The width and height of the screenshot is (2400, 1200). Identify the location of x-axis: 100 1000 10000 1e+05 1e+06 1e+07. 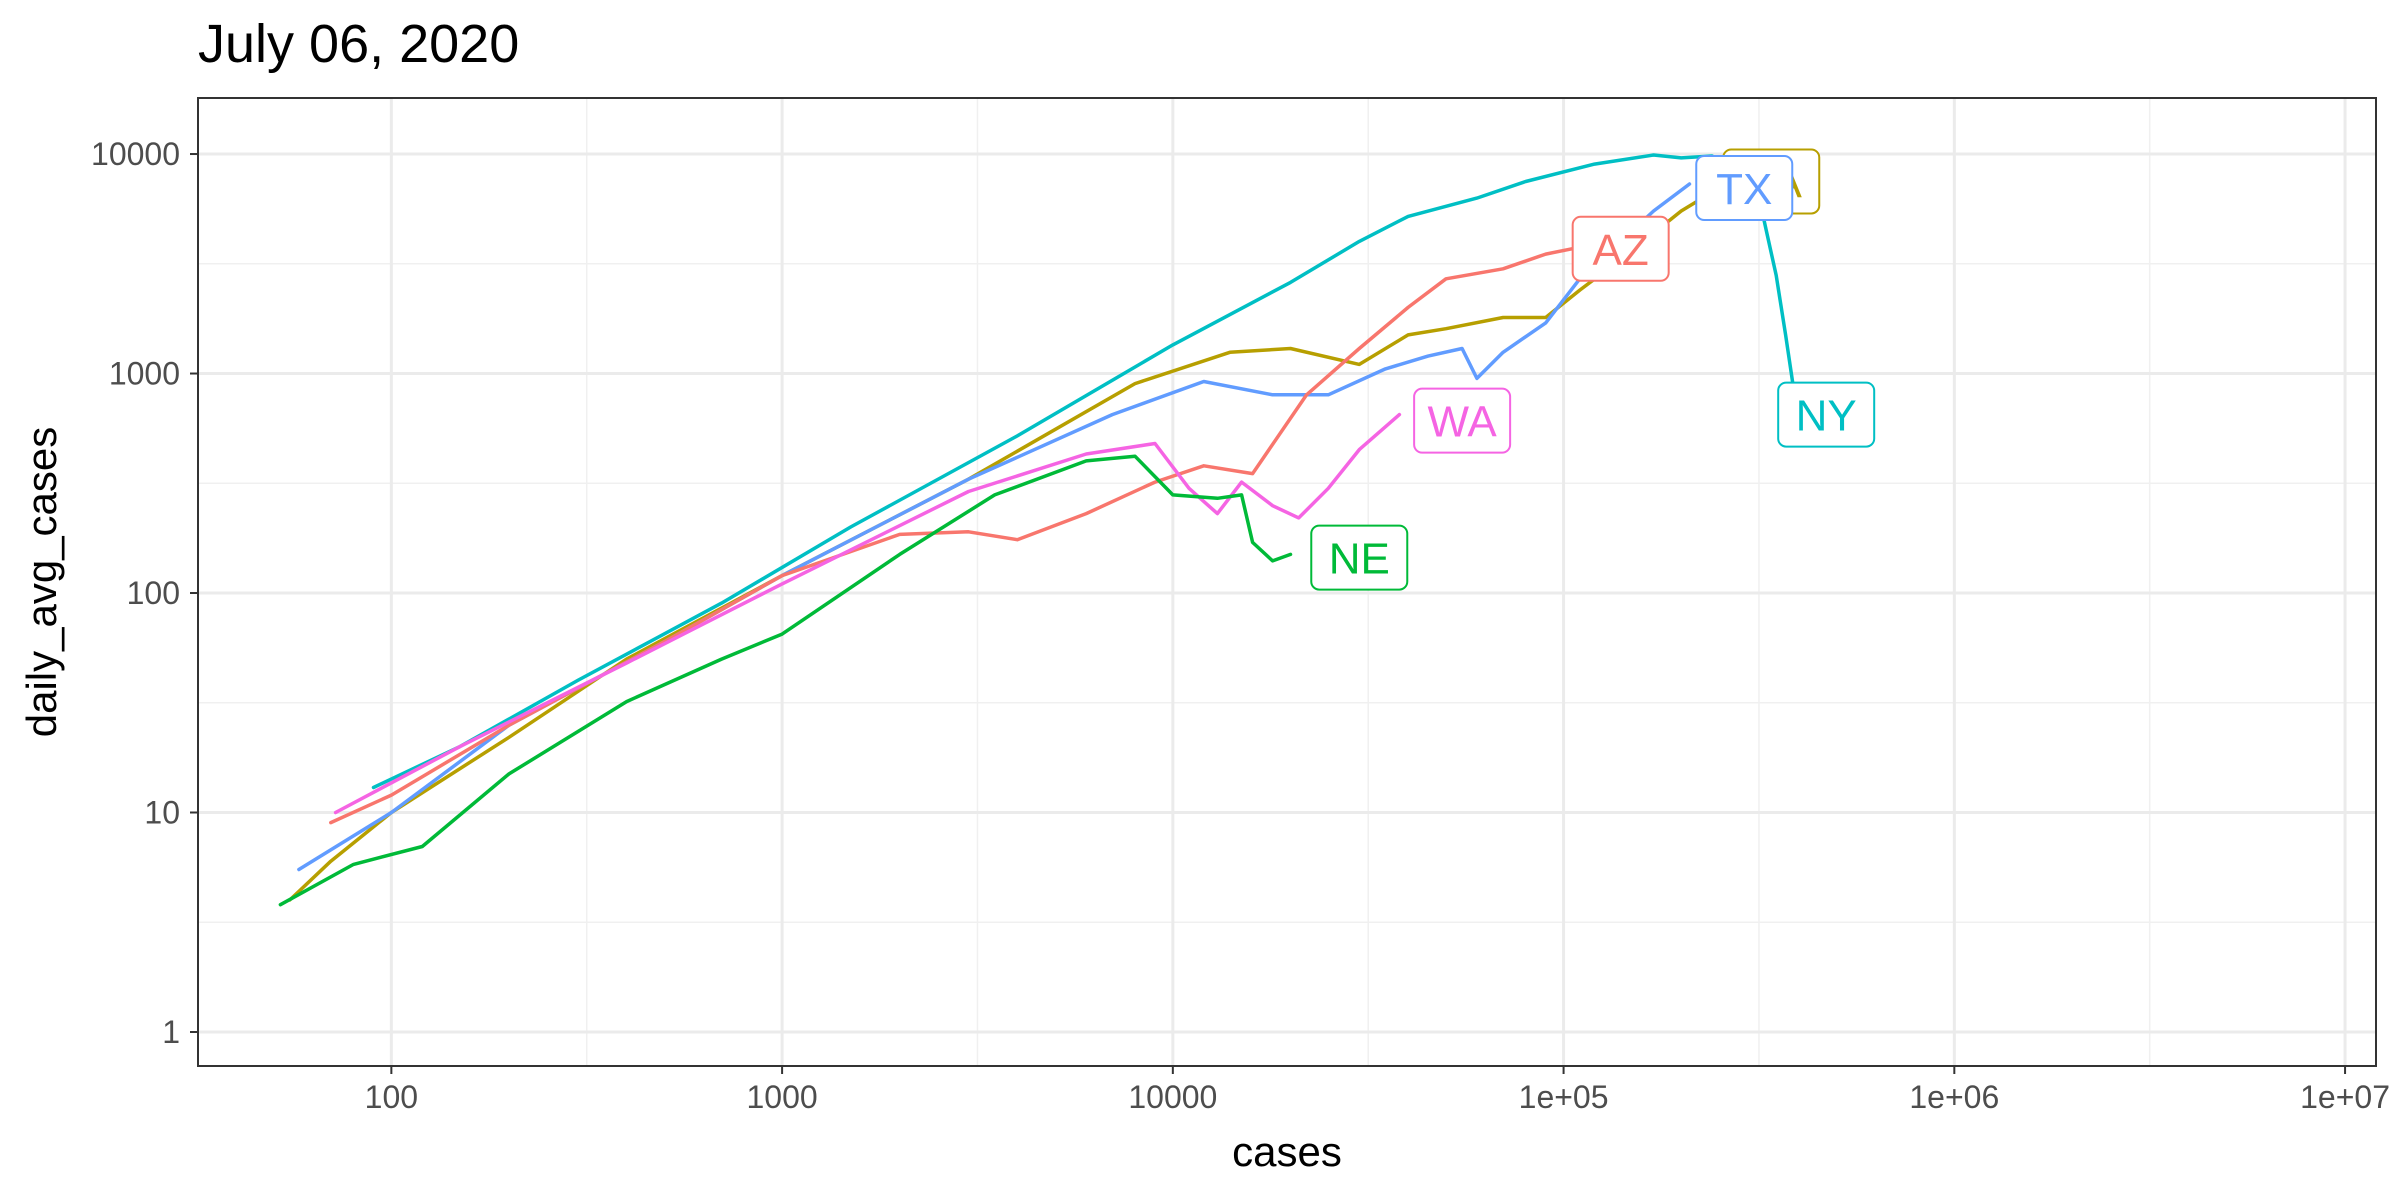
(1377, 1090).